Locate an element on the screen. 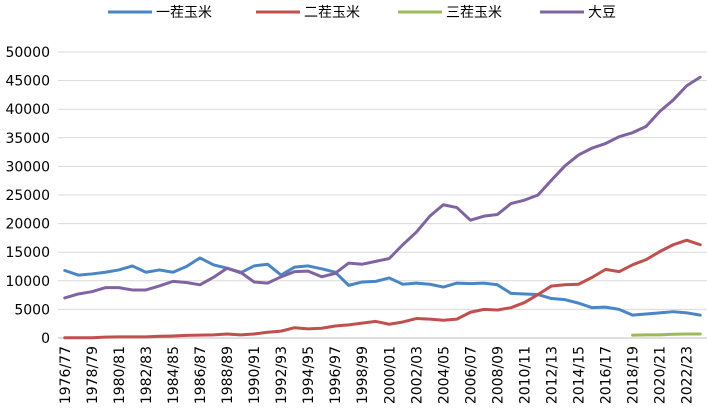 This screenshot has width=707, height=418. legend: 一茬玉米 二茬玉米 三茬玉米 大豆 is located at coordinates (362, 13).